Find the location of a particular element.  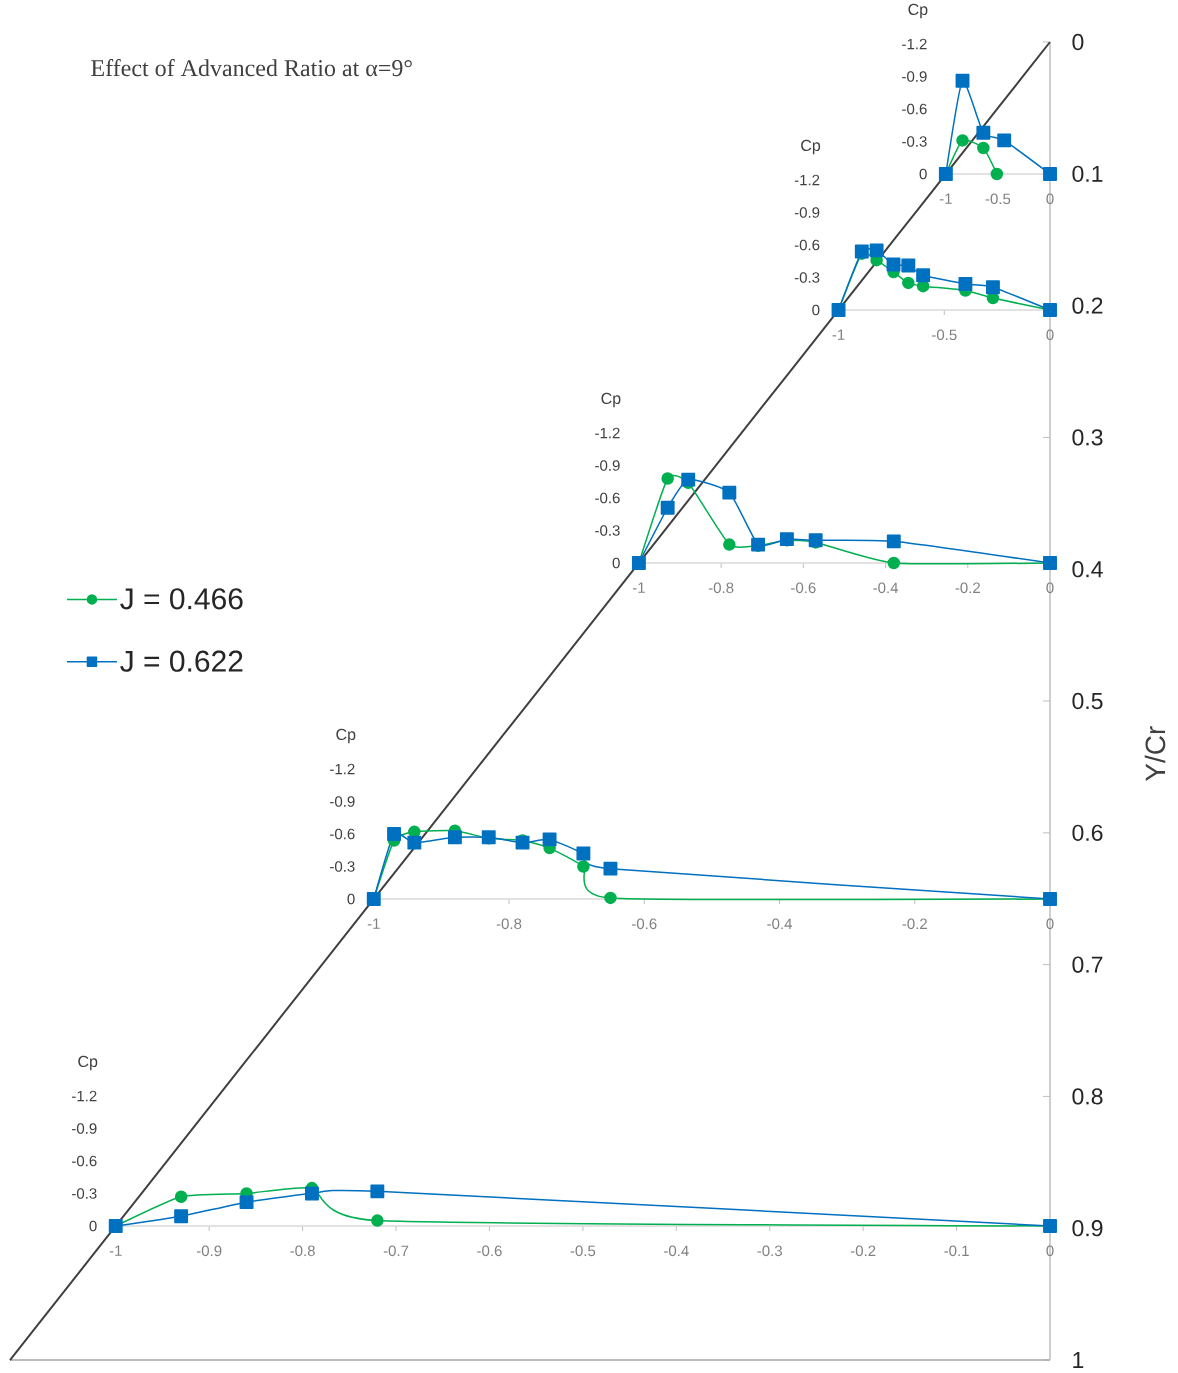

x-tick-label: -0.9 is located at coordinates (209, 1251).